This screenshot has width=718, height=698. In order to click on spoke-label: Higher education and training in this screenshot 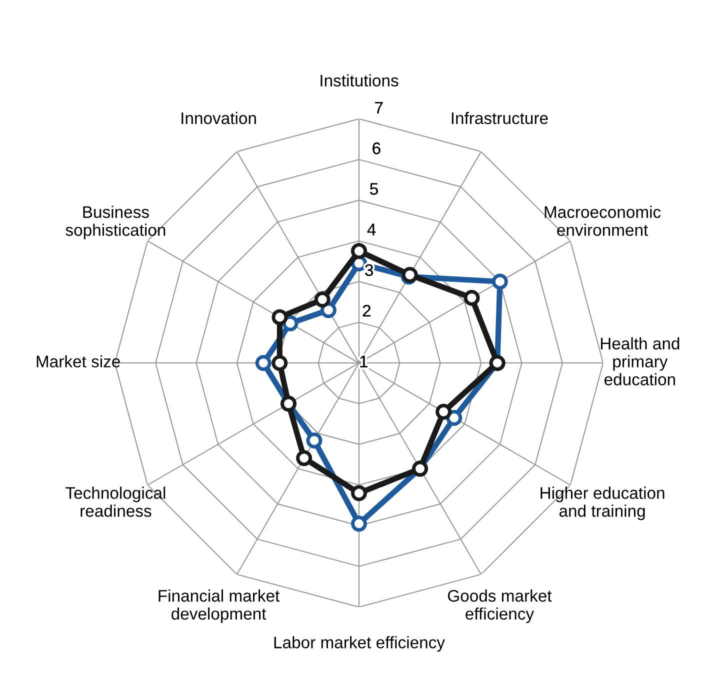, I will do `click(602, 503)`.